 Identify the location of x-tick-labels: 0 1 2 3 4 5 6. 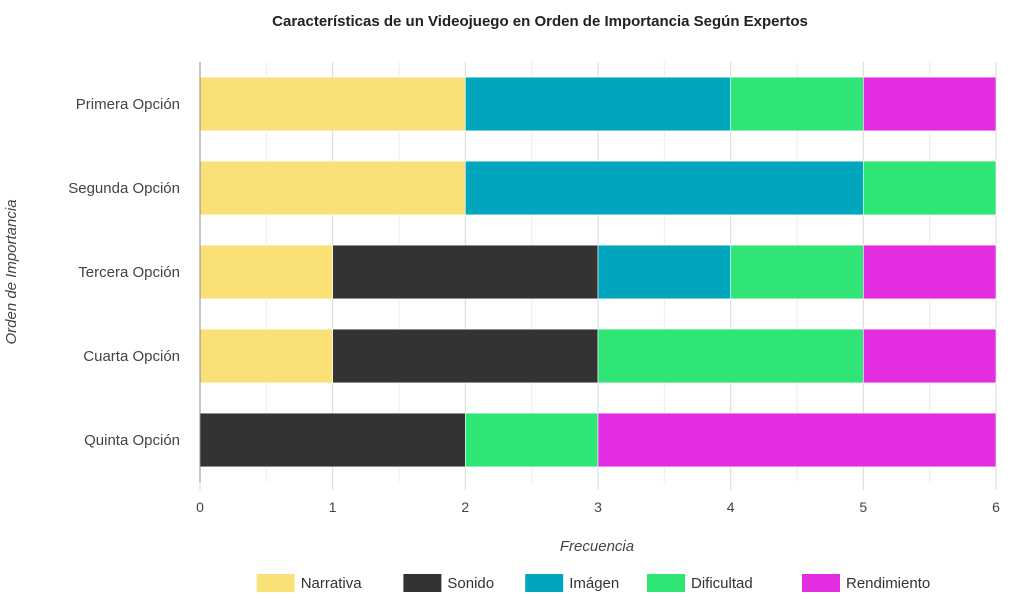
(598, 507).